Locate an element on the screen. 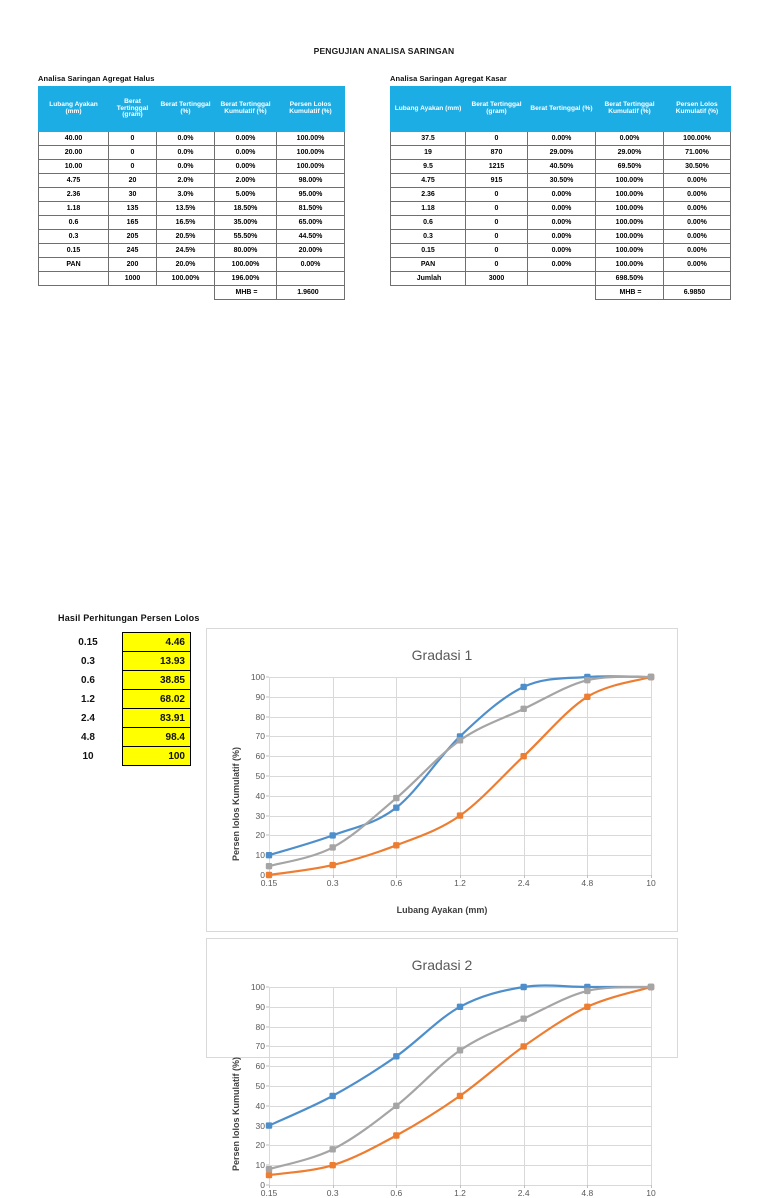 The width and height of the screenshot is (768, 1198). cell-pct: 2.0% is located at coordinates (185, 180).